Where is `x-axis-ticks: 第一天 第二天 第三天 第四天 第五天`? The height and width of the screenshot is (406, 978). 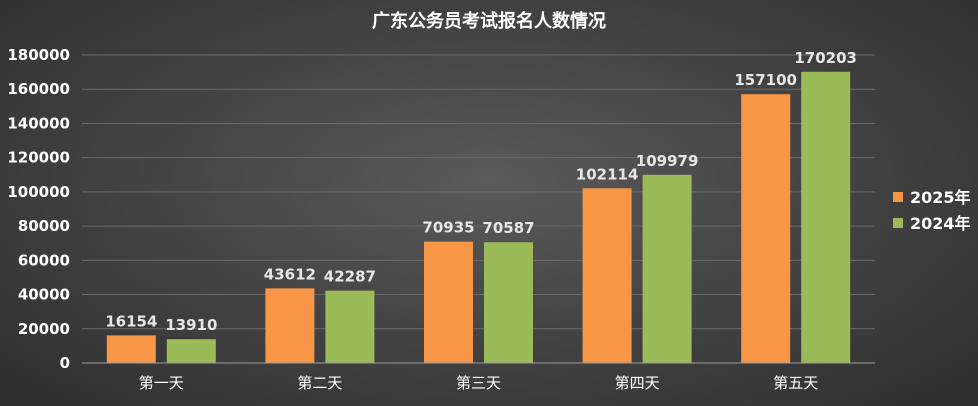 x-axis-ticks: 第一天 第二天 第三天 第四天 第五天 is located at coordinates (478, 383).